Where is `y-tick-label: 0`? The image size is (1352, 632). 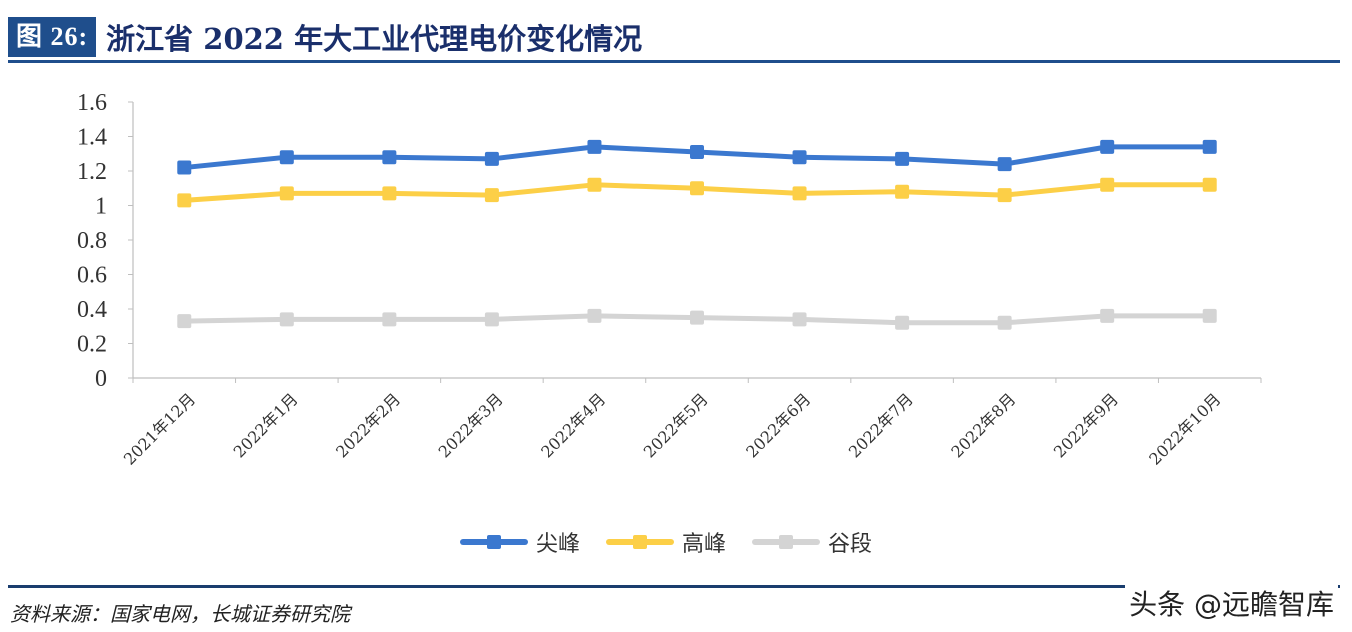 y-tick-label: 0 is located at coordinates (101, 379).